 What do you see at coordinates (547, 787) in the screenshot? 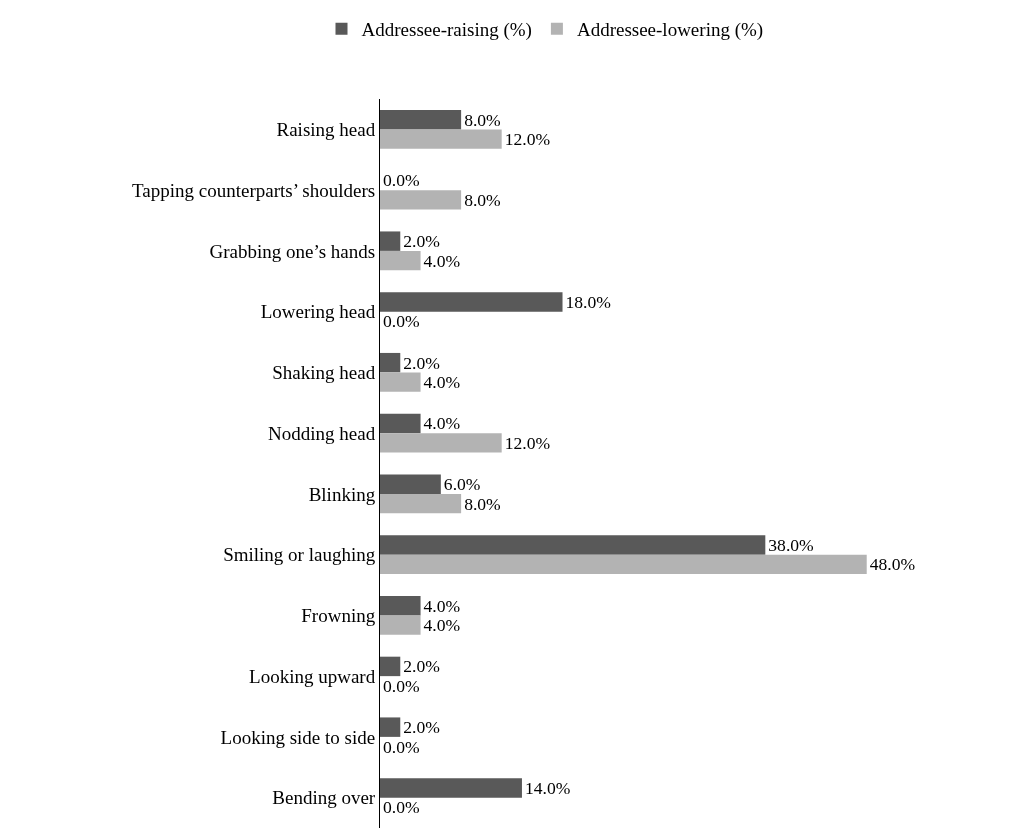
I see `data-label: 14.0%` at bounding box center [547, 787].